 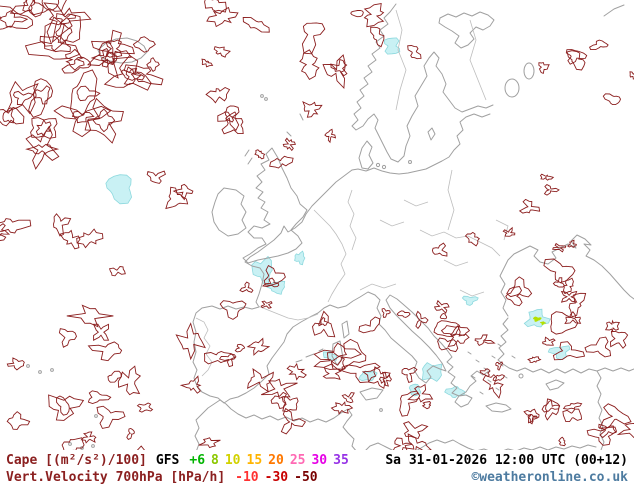 What do you see at coordinates (559, 353) in the screenshot?
I see `velocity-shading-patch` at bounding box center [559, 353].